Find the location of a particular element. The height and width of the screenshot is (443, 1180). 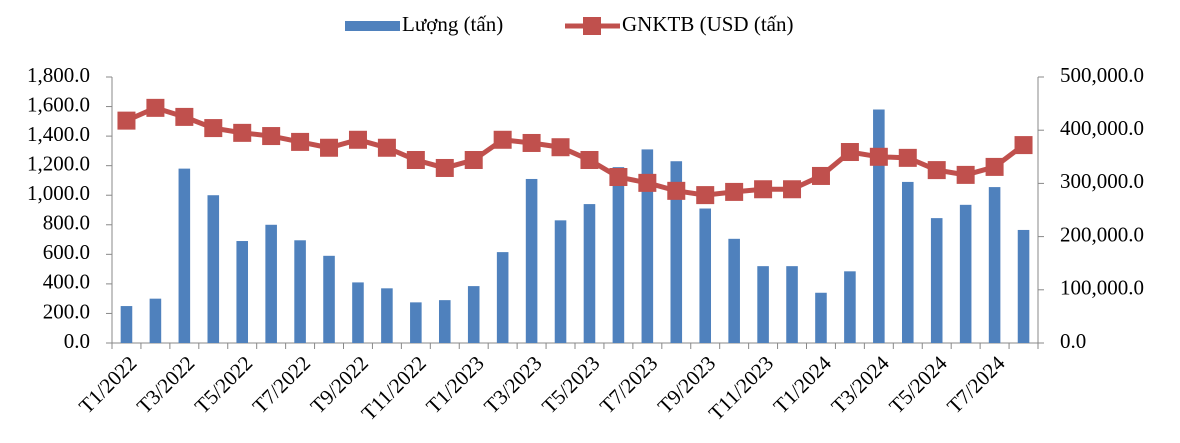

x-tick-label: T1/2023 is located at coordinates (454, 384).